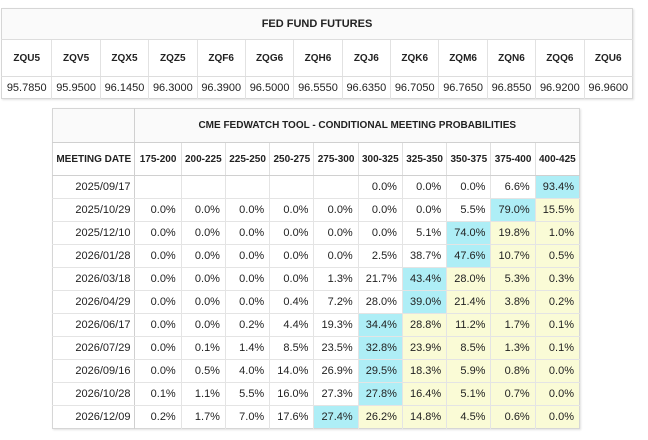 Image resolution: width=648 pixels, height=440 pixels. Describe the element at coordinates (292, 417) in the screenshot. I see `probability-cell: 17.6%` at that location.